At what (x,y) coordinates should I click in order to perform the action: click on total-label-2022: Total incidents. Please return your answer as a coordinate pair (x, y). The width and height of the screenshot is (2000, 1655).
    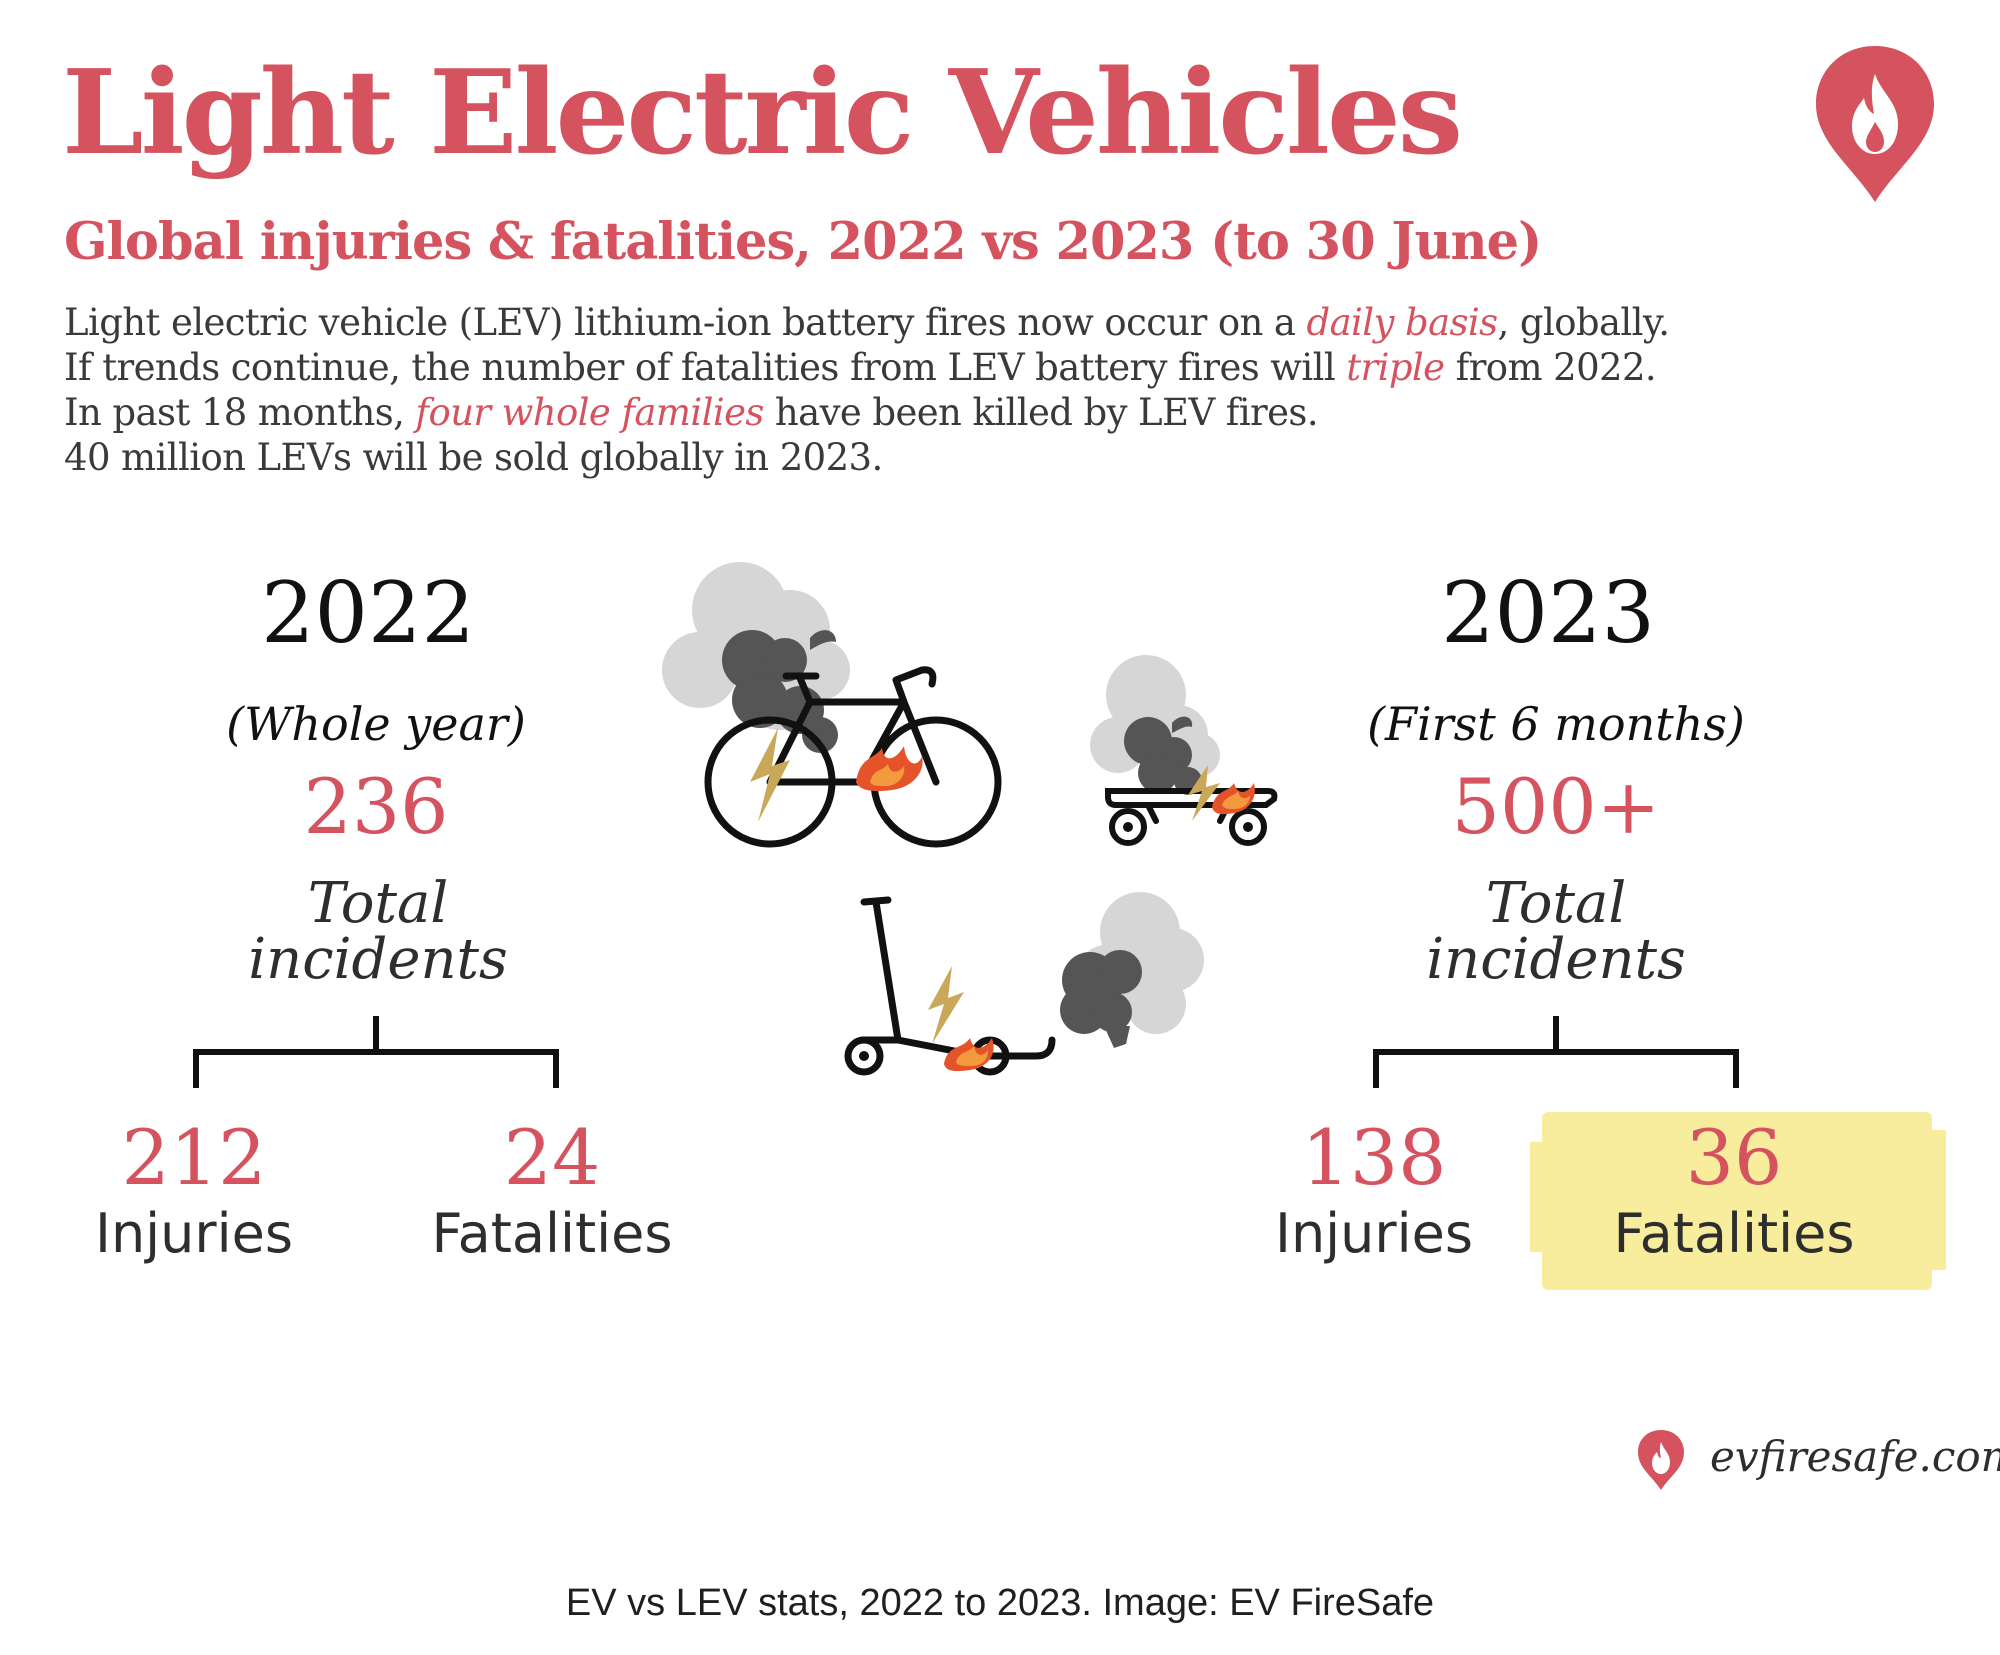
    Looking at the image, I should click on (378, 932).